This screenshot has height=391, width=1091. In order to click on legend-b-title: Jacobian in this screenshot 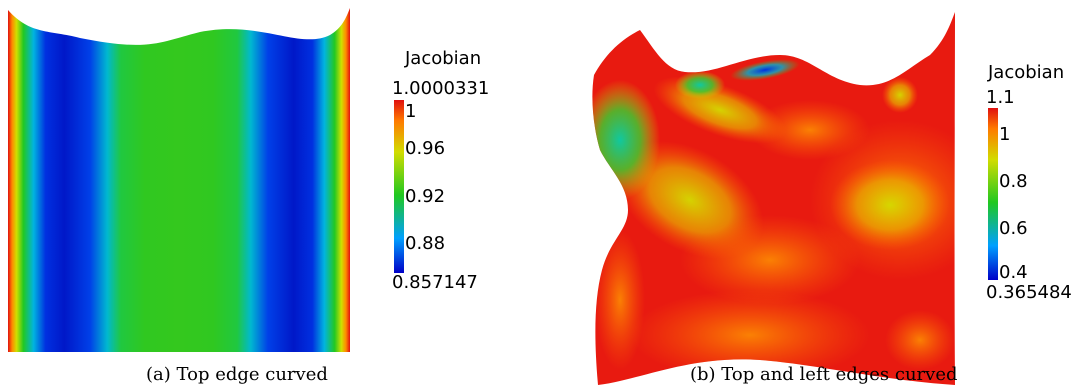, I will do `click(1026, 72)`.